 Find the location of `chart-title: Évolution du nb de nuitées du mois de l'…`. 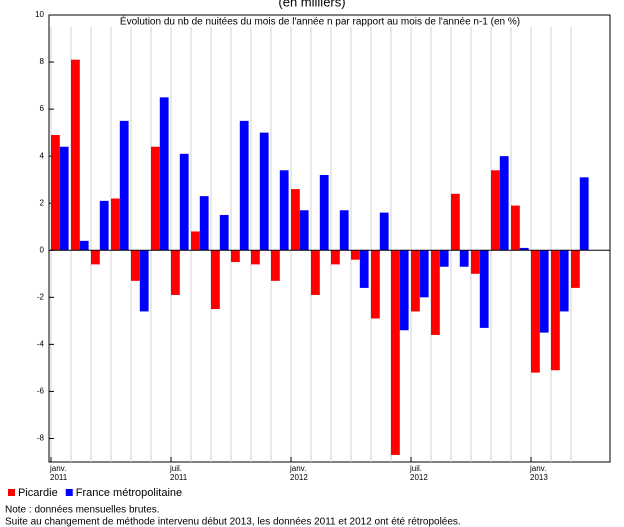

chart-title: Évolution du nb de nuitées du mois de l'… is located at coordinates (320, 21).